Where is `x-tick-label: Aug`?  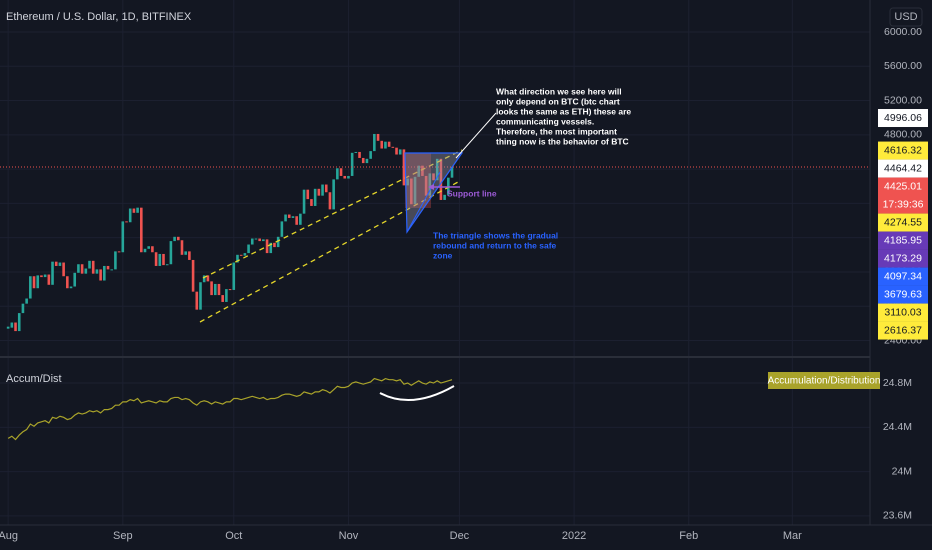 x-tick-label: Aug is located at coordinates (9, 536).